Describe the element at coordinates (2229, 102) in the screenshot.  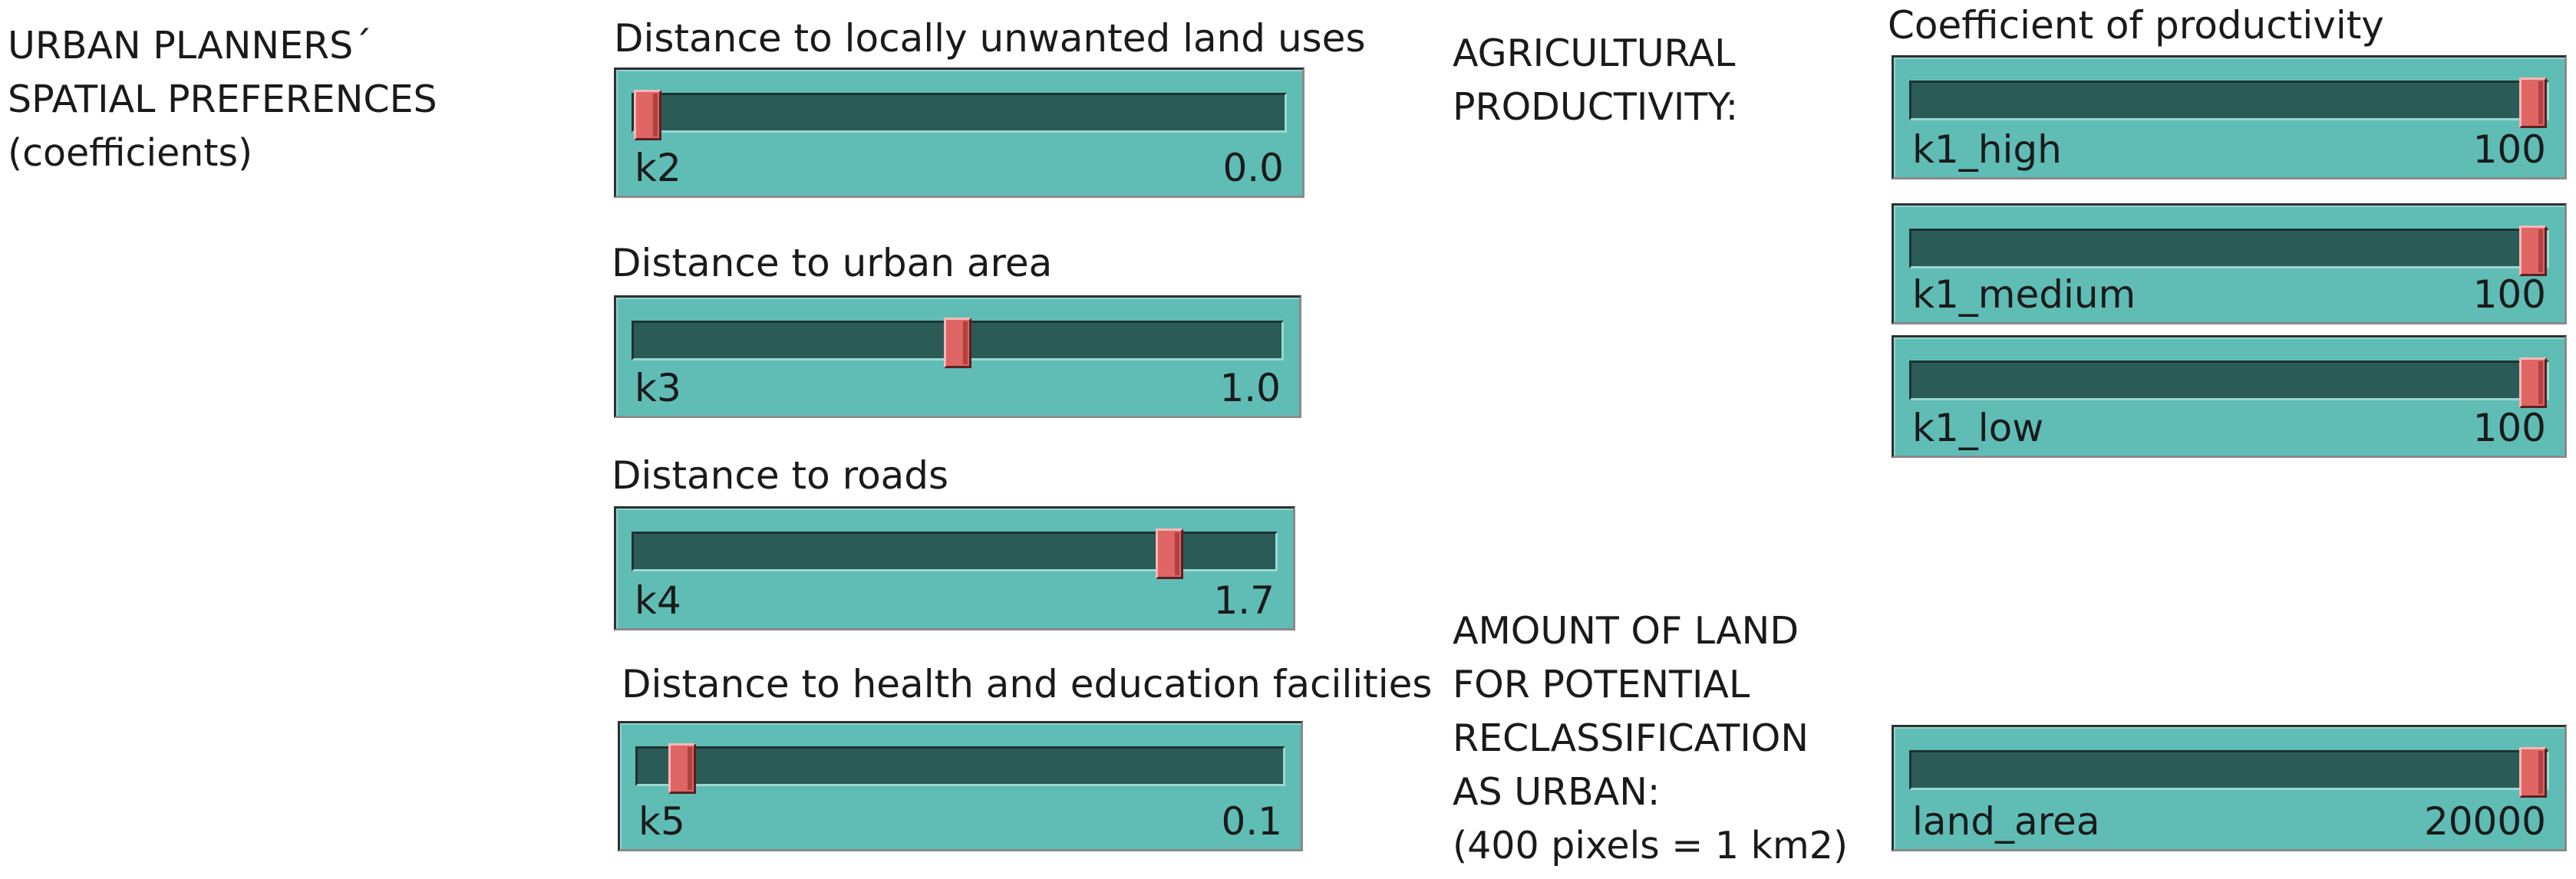
I see `k1-high-slider-track` at that location.